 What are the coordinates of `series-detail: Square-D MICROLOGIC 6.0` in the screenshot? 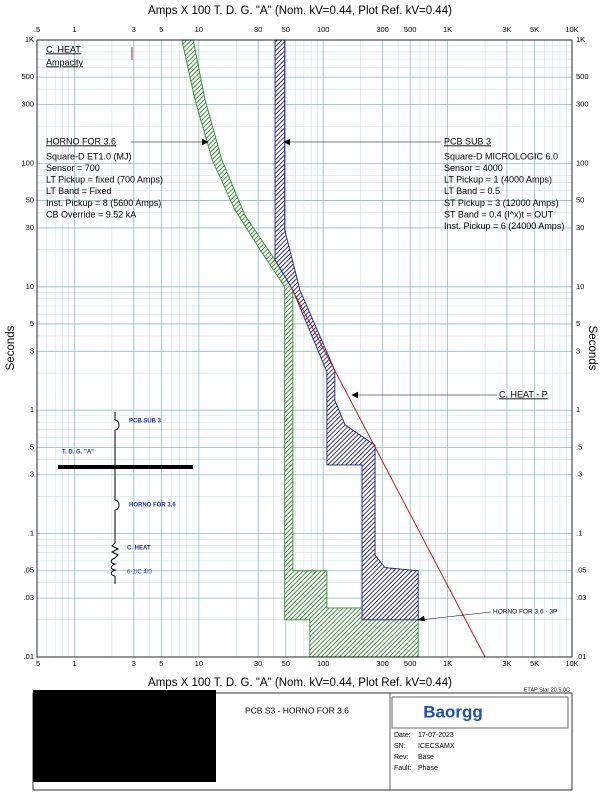 It's located at (501, 156).